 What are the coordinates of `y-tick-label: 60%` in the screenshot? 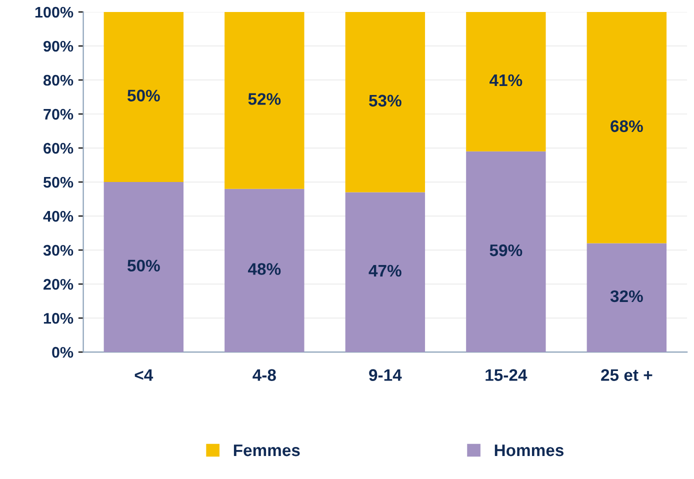 It's located at (59, 148).